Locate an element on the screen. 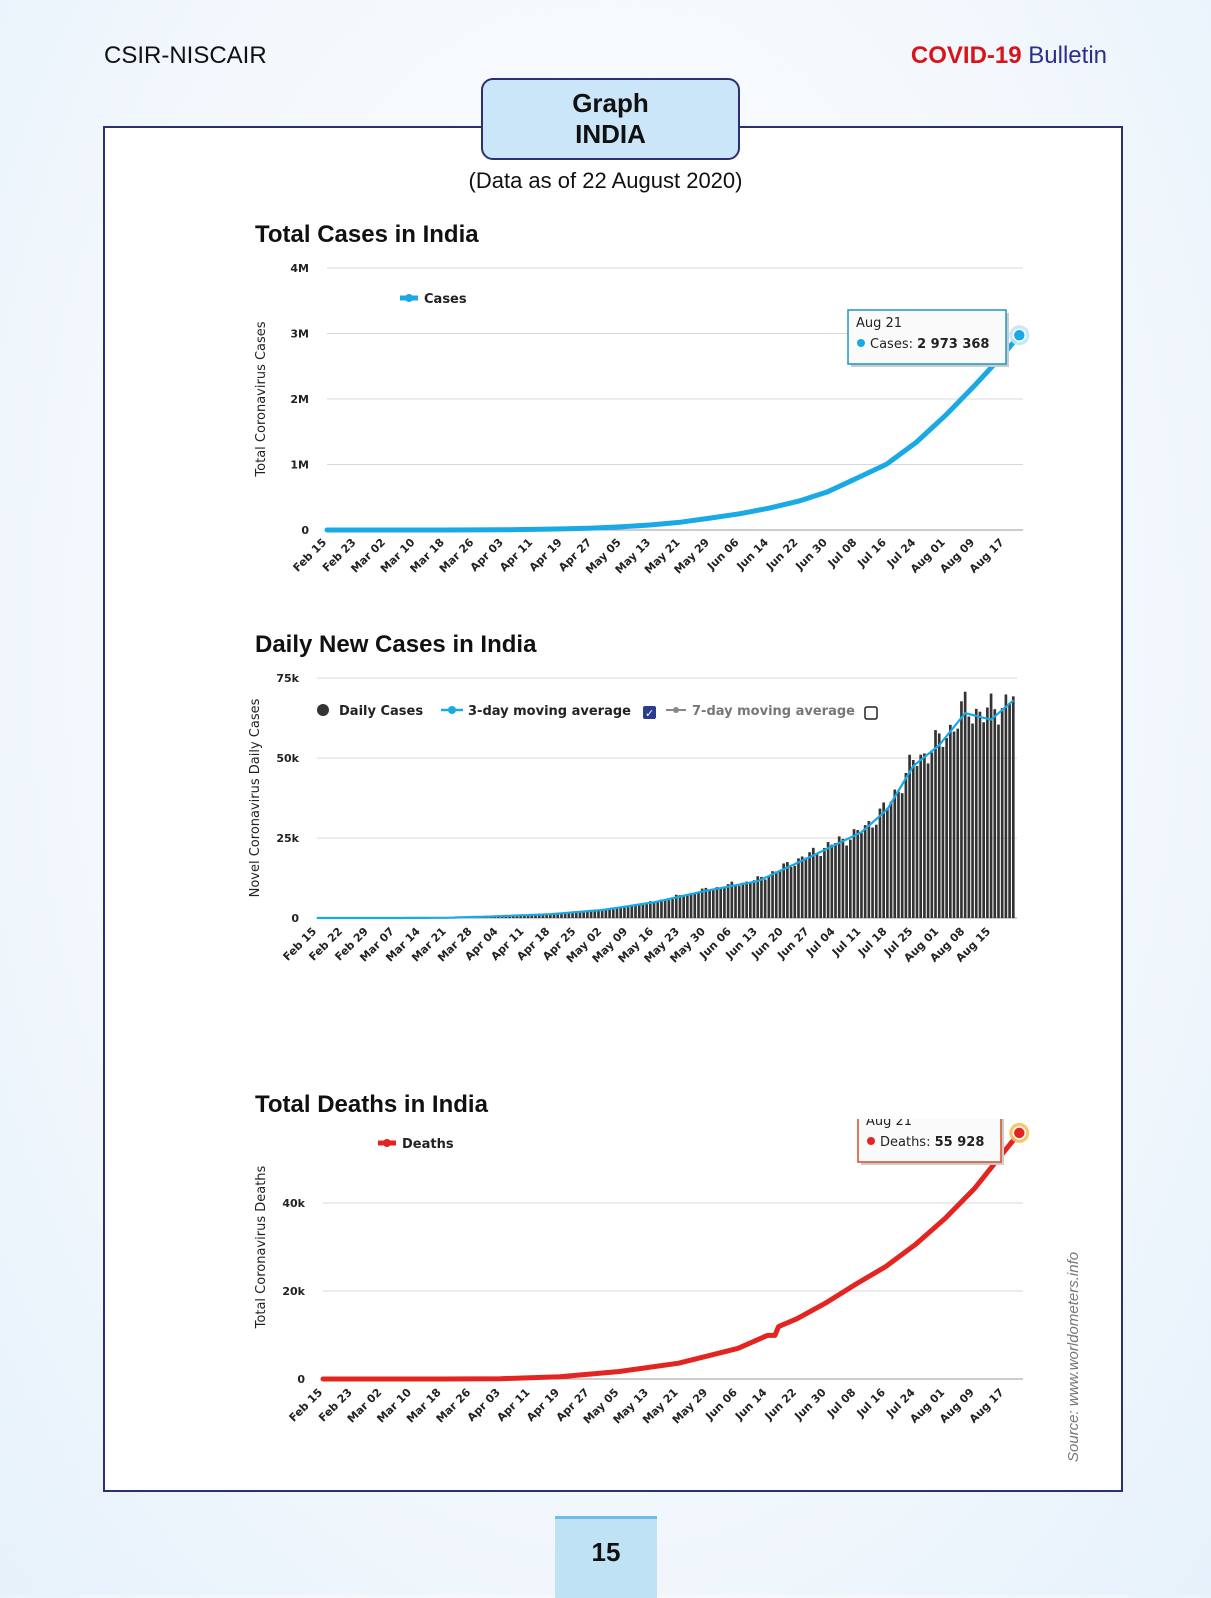 The width and height of the screenshot is (1211, 1598). page-title-line2: INDIA is located at coordinates (610, 134).